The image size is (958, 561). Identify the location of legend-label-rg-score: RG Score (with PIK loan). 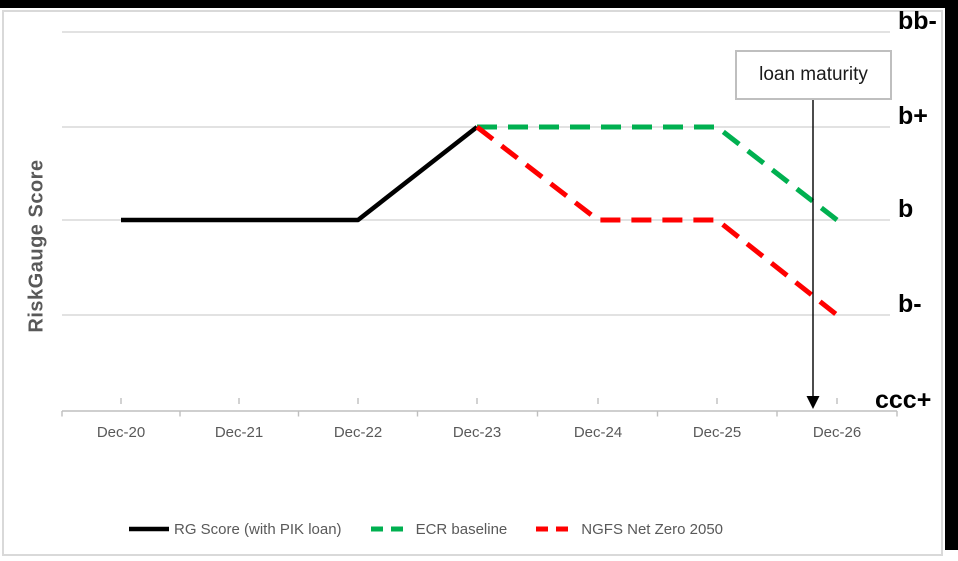
(258, 529).